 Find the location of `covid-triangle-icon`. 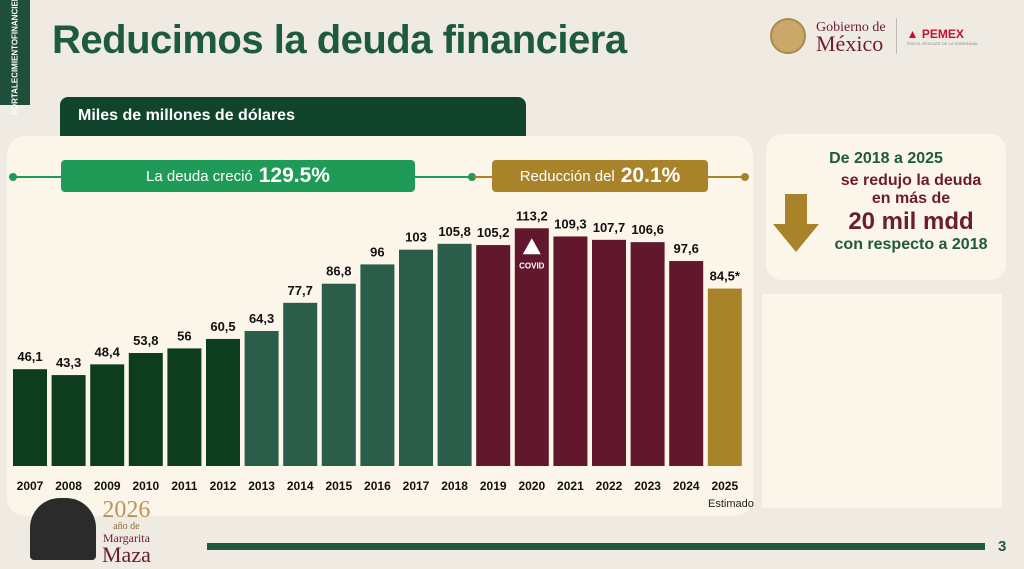

covid-triangle-icon is located at coordinates (531, 246).